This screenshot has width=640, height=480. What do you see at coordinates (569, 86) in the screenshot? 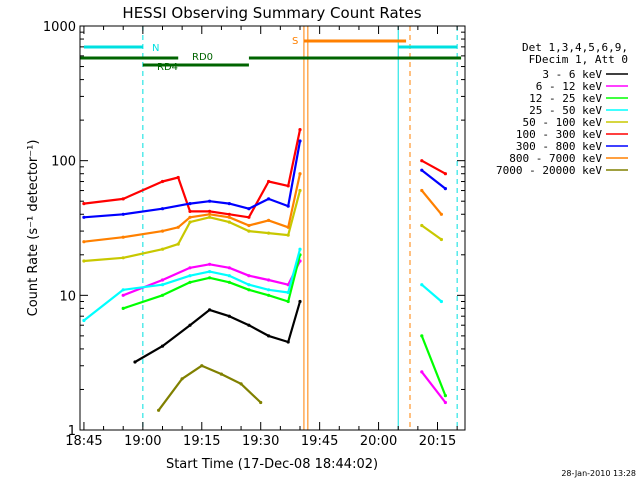
I see `legend-entry-label: 6 - 12 keV` at bounding box center [569, 86].